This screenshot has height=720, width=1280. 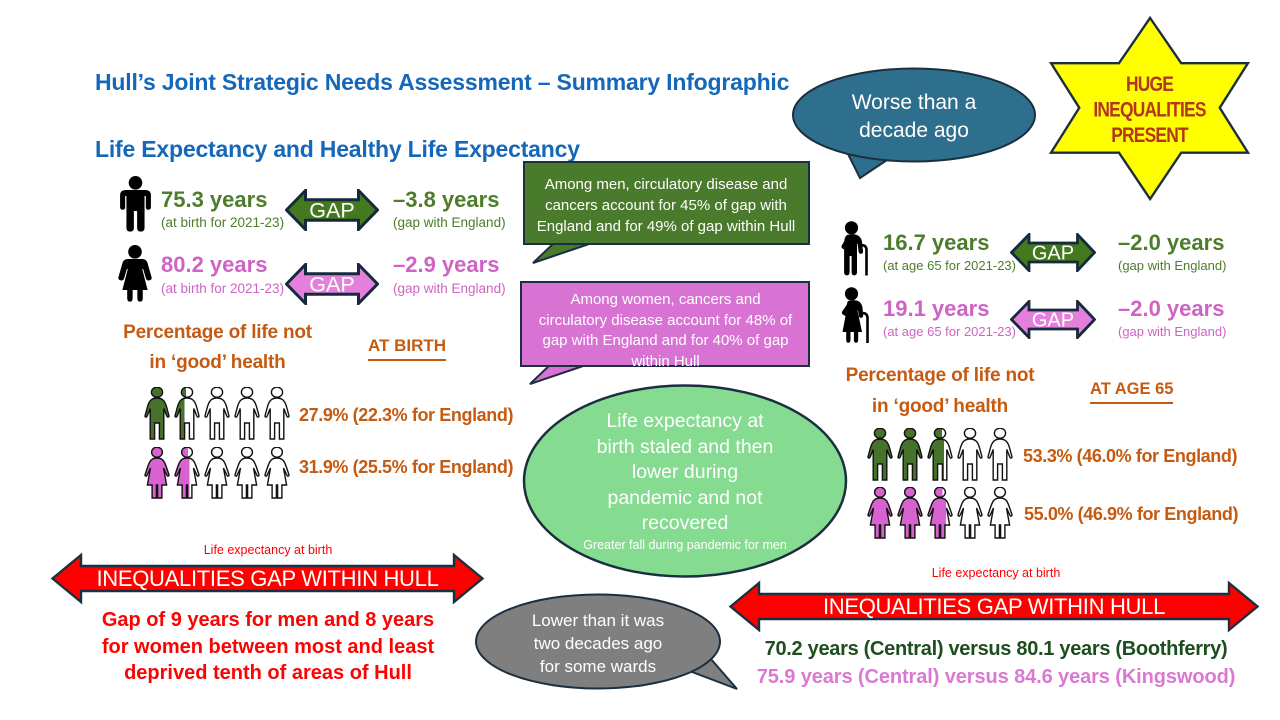 What do you see at coordinates (1150, 85) in the screenshot?
I see `svg-text: HUGE` at bounding box center [1150, 85].